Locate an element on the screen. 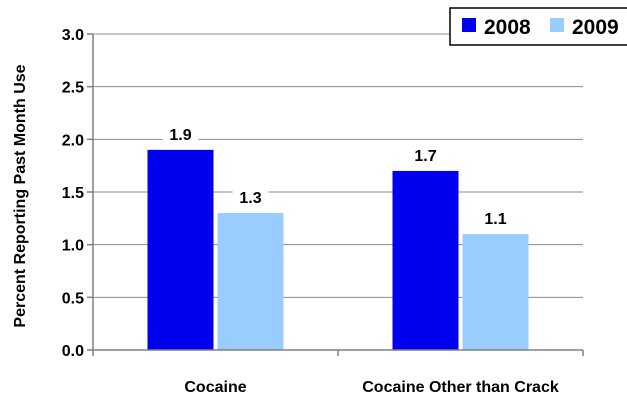 The width and height of the screenshot is (627, 396). legend-box is located at coordinates (538, 26).